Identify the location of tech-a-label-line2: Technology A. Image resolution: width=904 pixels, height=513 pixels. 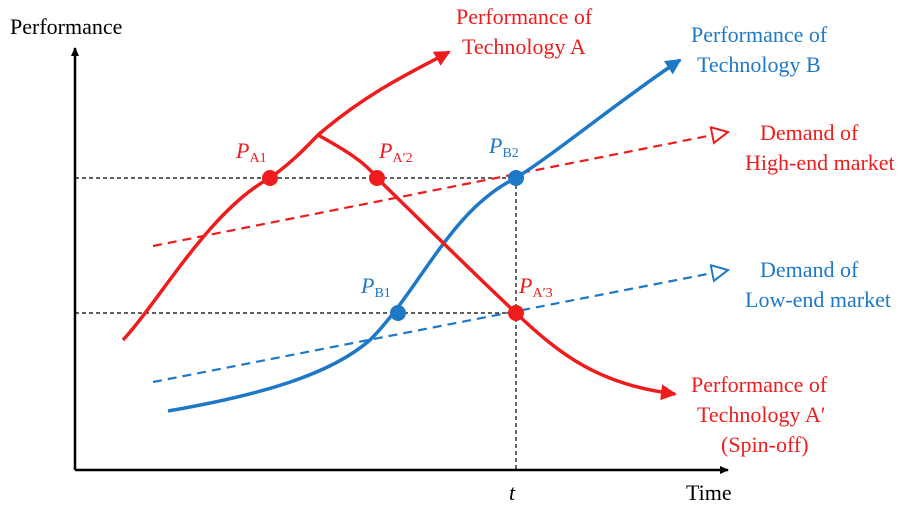
(524, 46).